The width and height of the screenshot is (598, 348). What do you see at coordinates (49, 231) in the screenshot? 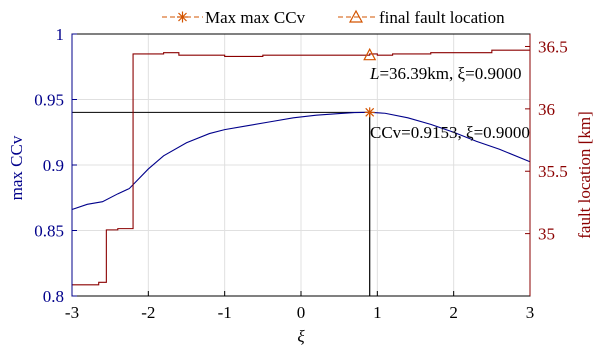
I see `y-left-tick-label: 0.85` at bounding box center [49, 231].